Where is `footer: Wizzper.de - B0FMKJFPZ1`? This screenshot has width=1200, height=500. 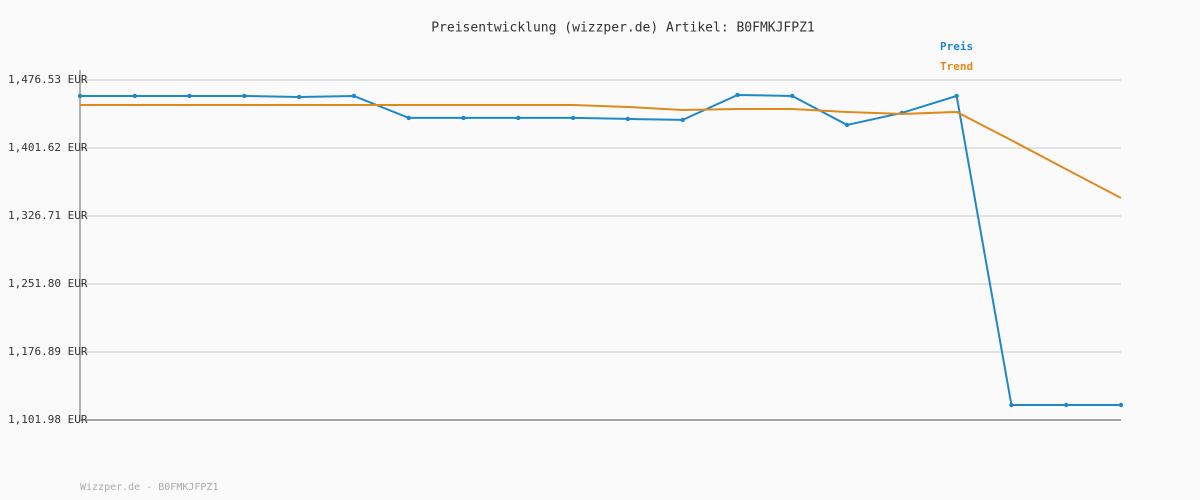 footer: Wizzper.de - B0FMKJFPZ1 is located at coordinates (149, 487).